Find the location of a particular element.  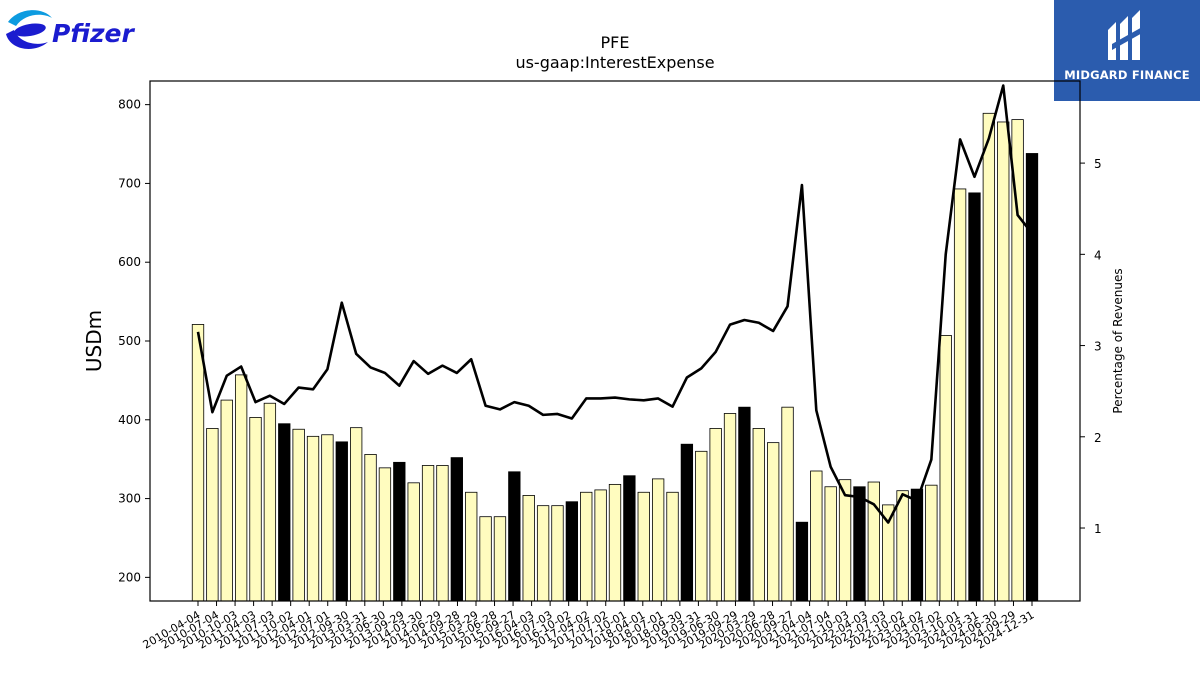

y-tick-label-300: 300 is located at coordinates (129, 499).